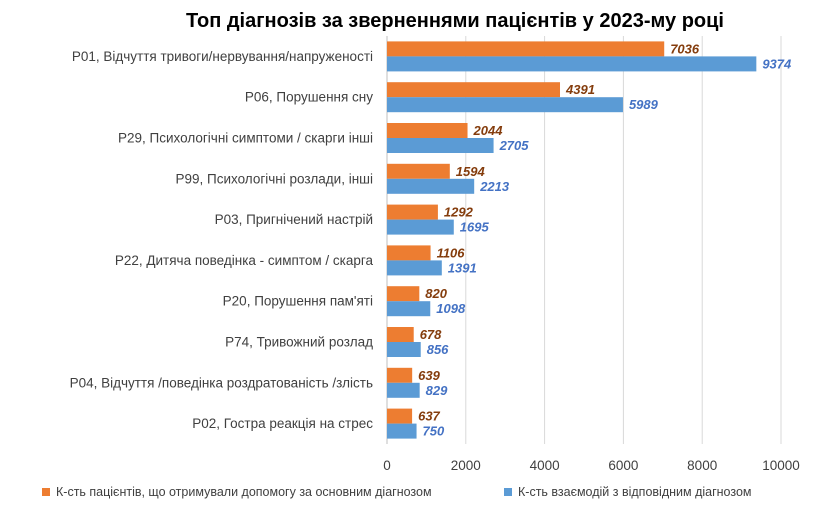  Describe the element at coordinates (438, 349) in the screenshot. I see `data-label-interactions: 856` at that location.